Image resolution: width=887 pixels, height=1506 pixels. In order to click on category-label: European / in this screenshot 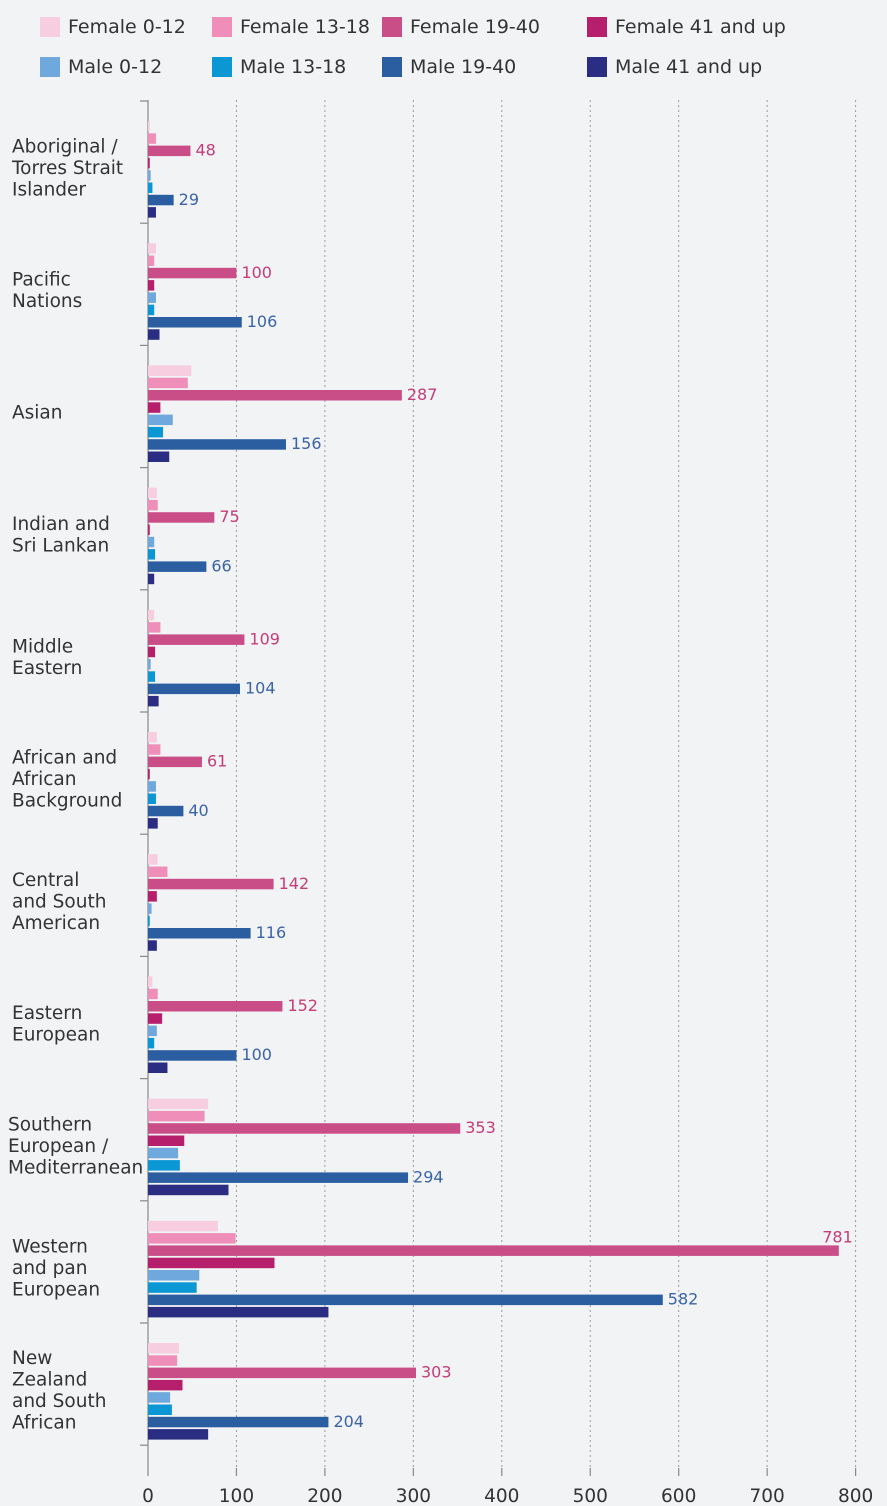, I will do `click(58, 1146)`.